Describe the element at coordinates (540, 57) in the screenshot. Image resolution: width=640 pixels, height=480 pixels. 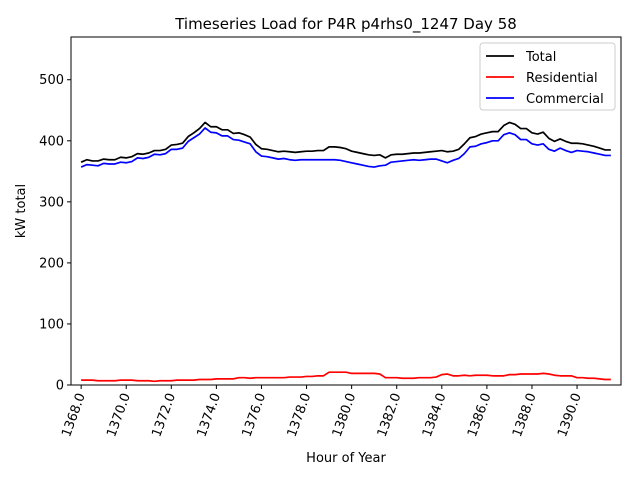
I see `legend-entry-total: Total` at that location.